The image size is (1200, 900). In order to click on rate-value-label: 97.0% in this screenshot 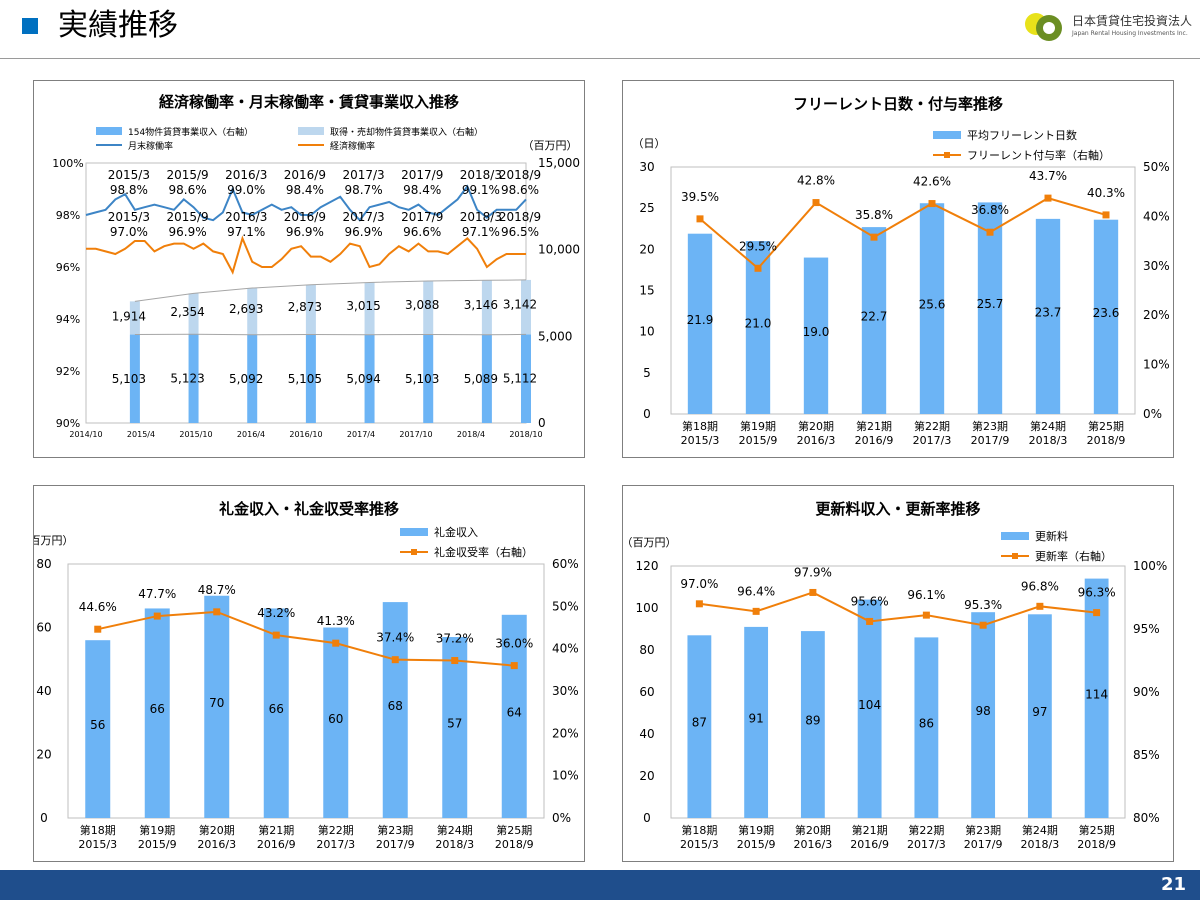, I will do `click(699, 584)`.